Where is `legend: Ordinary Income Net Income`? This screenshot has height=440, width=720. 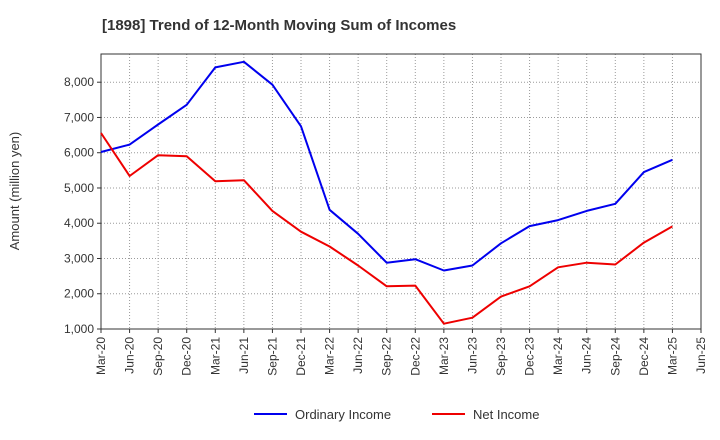 legend: Ordinary Income Net Income is located at coordinates (396, 414).